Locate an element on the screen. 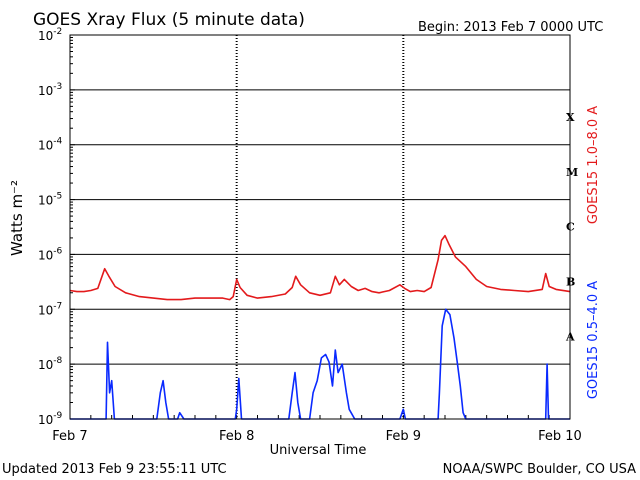  x-axis-label: Universal Time is located at coordinates (318, 450).